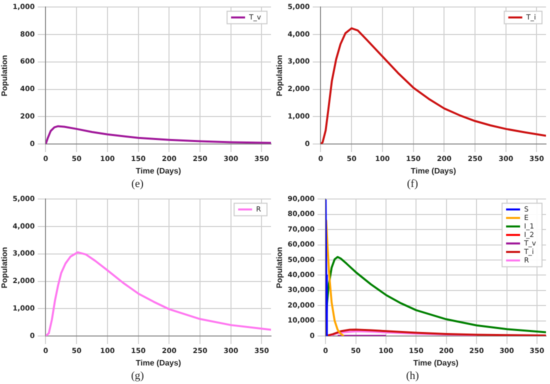 This screenshot has height=384, width=550. What do you see at coordinates (137, 184) in the screenshot?
I see `text: (e)` at bounding box center [137, 184].